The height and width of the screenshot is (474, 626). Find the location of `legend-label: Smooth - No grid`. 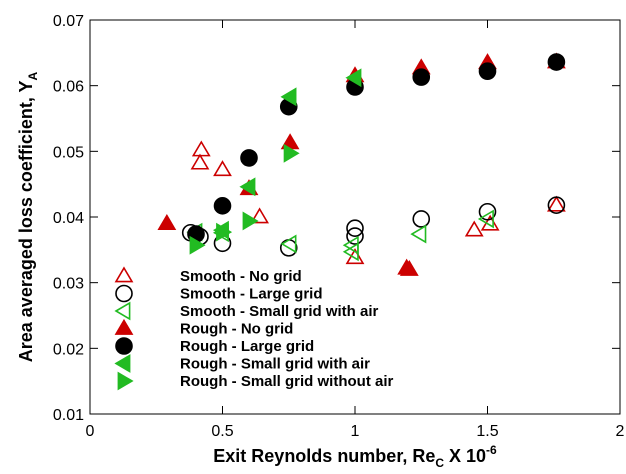

legend-label: Smooth - No grid is located at coordinates (241, 276).